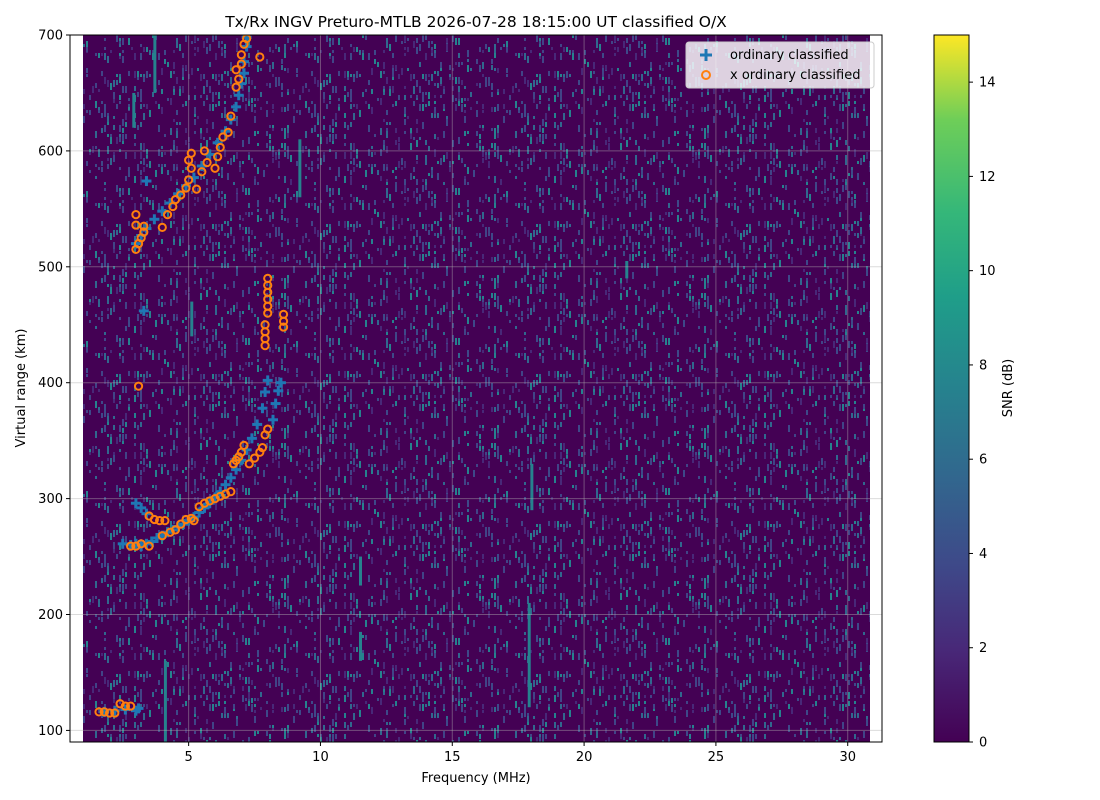 This screenshot has width=1100, height=800. What do you see at coordinates (983, 460) in the screenshot?
I see `colorbar-tick-label: 6` at bounding box center [983, 460].